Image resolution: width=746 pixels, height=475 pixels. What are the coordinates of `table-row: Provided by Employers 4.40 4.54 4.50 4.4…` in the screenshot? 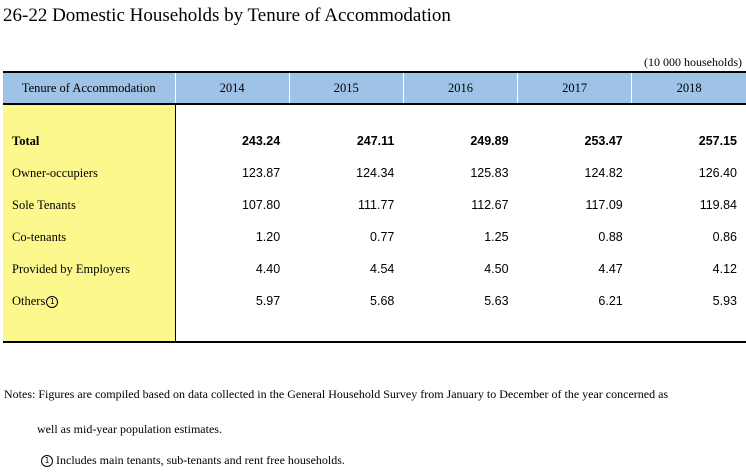 It's located at (374, 269).